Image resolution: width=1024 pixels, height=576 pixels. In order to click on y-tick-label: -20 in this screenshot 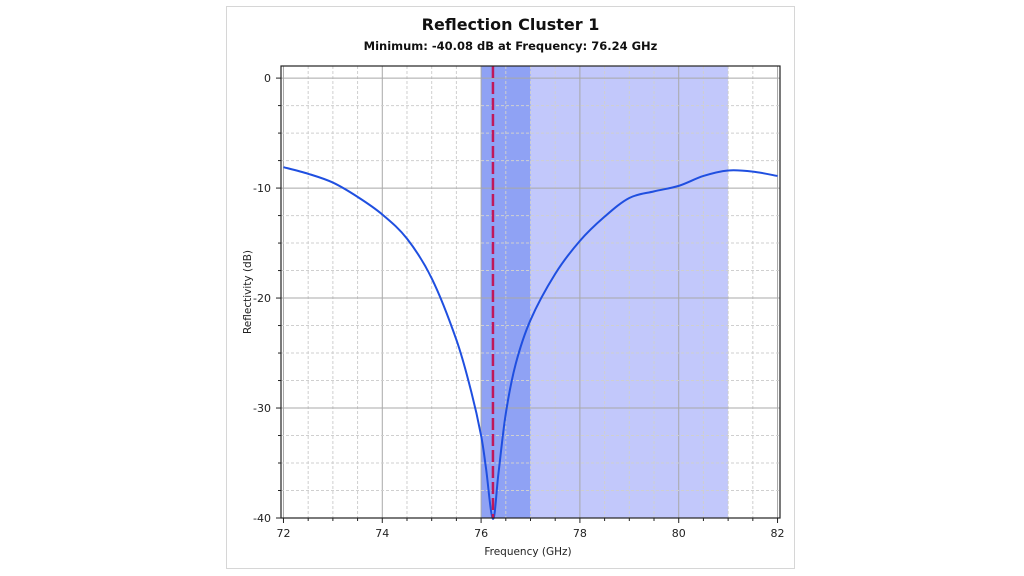, I will do `click(262, 298)`.